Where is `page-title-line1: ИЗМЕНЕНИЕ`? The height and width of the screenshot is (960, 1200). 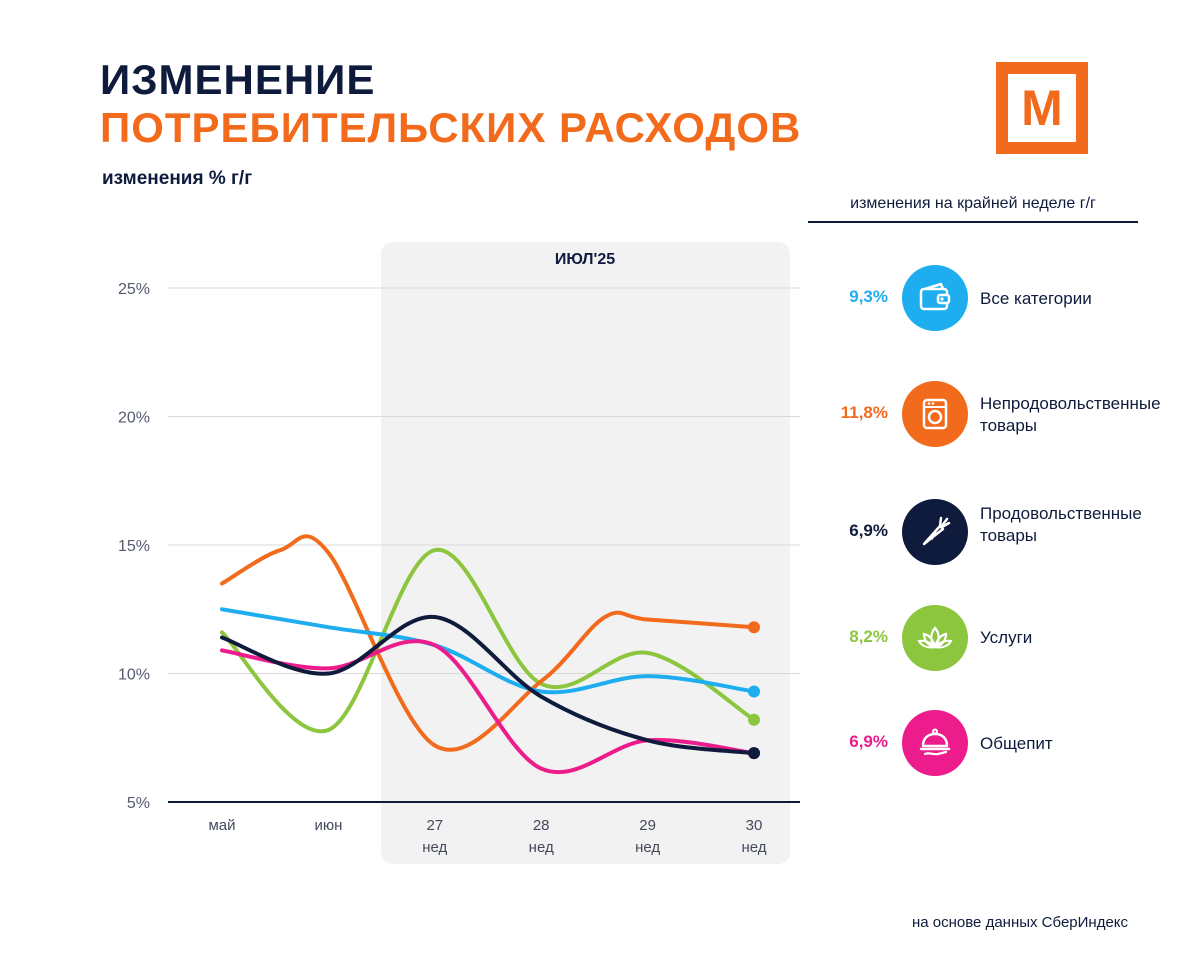 page-title-line1: ИЗМЕНЕНИЕ is located at coordinates (238, 79).